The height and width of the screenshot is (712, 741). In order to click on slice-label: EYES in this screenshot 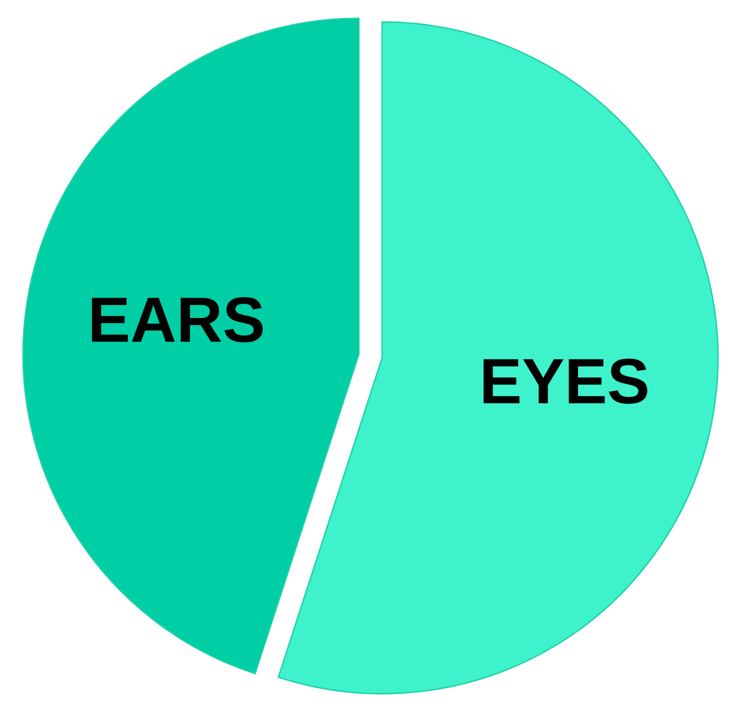, I will do `click(566, 381)`.